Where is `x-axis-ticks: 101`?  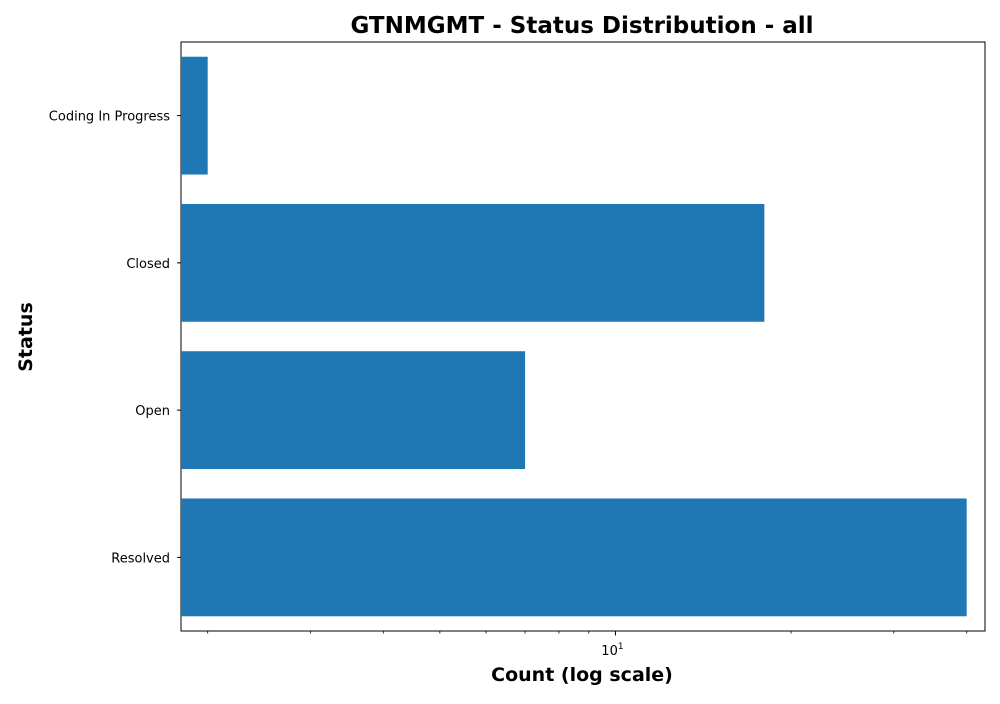
x-axis-ticks: 101 is located at coordinates (587, 645).